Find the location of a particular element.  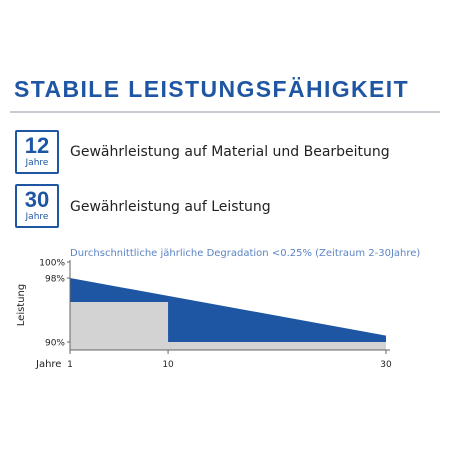

page-title: STABILE LEISTUNGSFÄHIGKEIT is located at coordinates (212, 89).